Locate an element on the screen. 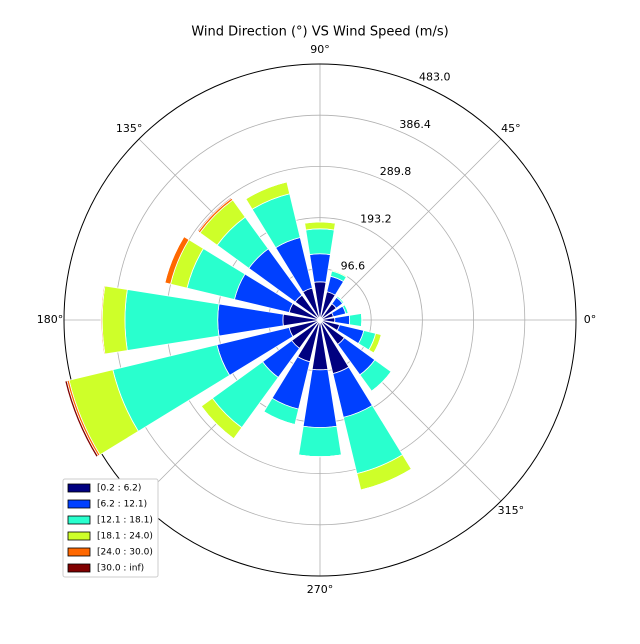  angle-tick-label: 45° is located at coordinates (511, 128).